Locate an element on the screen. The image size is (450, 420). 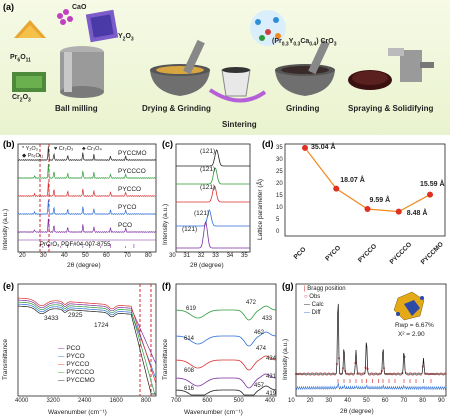
c-xlabel: 2θ (degree) is located at coordinates (207, 265).